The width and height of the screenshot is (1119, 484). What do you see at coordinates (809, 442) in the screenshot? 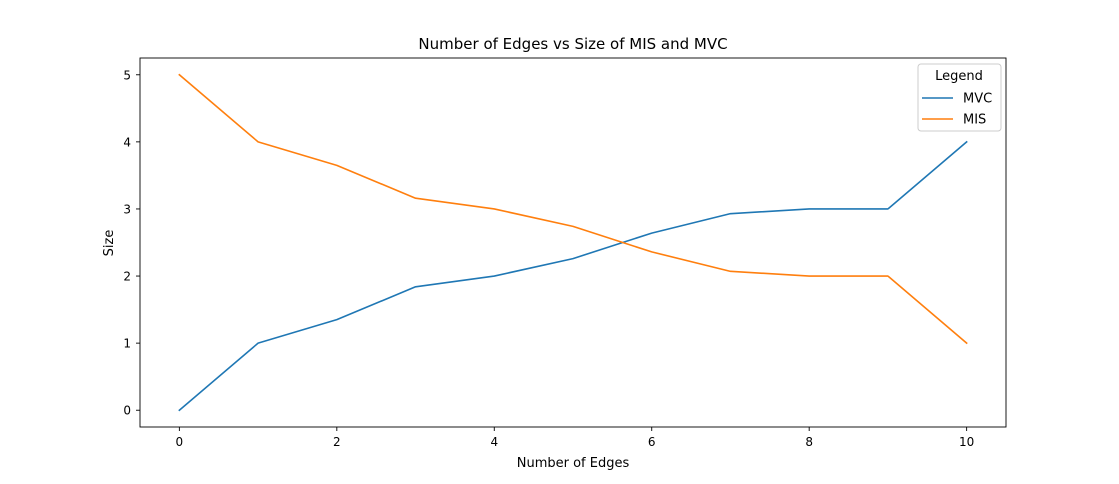
I see `x-tick-label: 8` at bounding box center [809, 442].